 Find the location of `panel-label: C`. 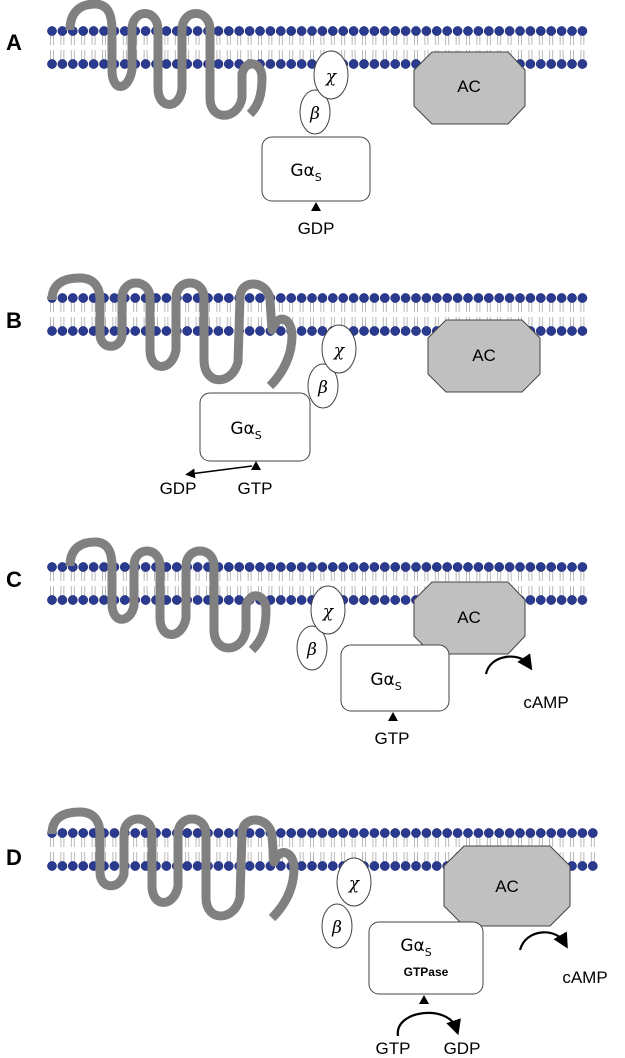

panel-label: C is located at coordinates (14, 579).